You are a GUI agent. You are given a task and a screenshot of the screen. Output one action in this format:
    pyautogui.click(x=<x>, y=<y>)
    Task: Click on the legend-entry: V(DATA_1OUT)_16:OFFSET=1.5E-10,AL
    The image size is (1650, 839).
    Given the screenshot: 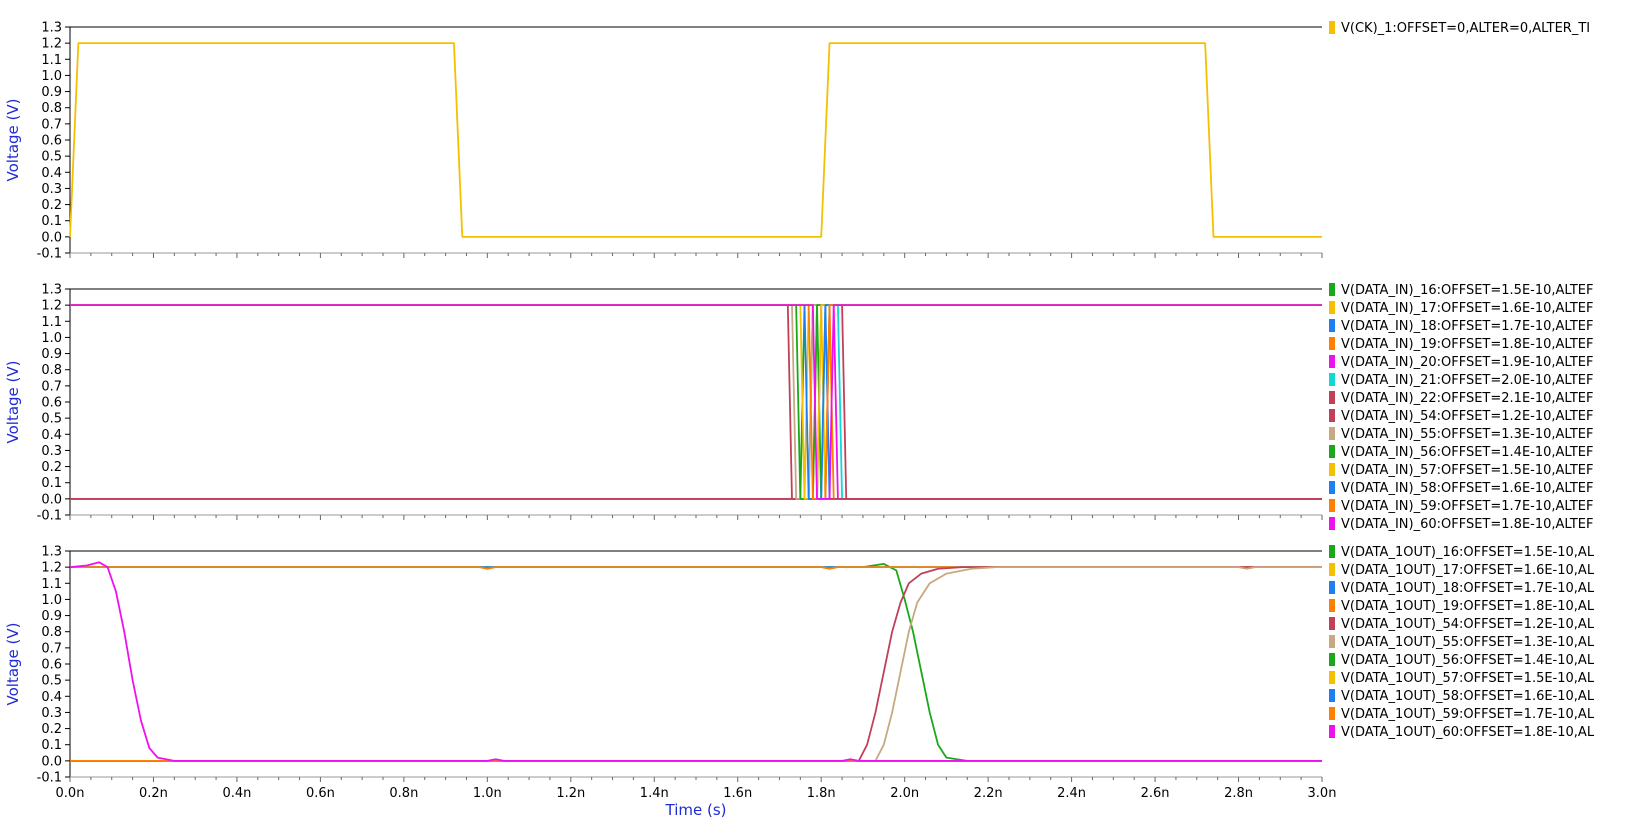 What is the action you would take?
    pyautogui.click(x=1468, y=552)
    